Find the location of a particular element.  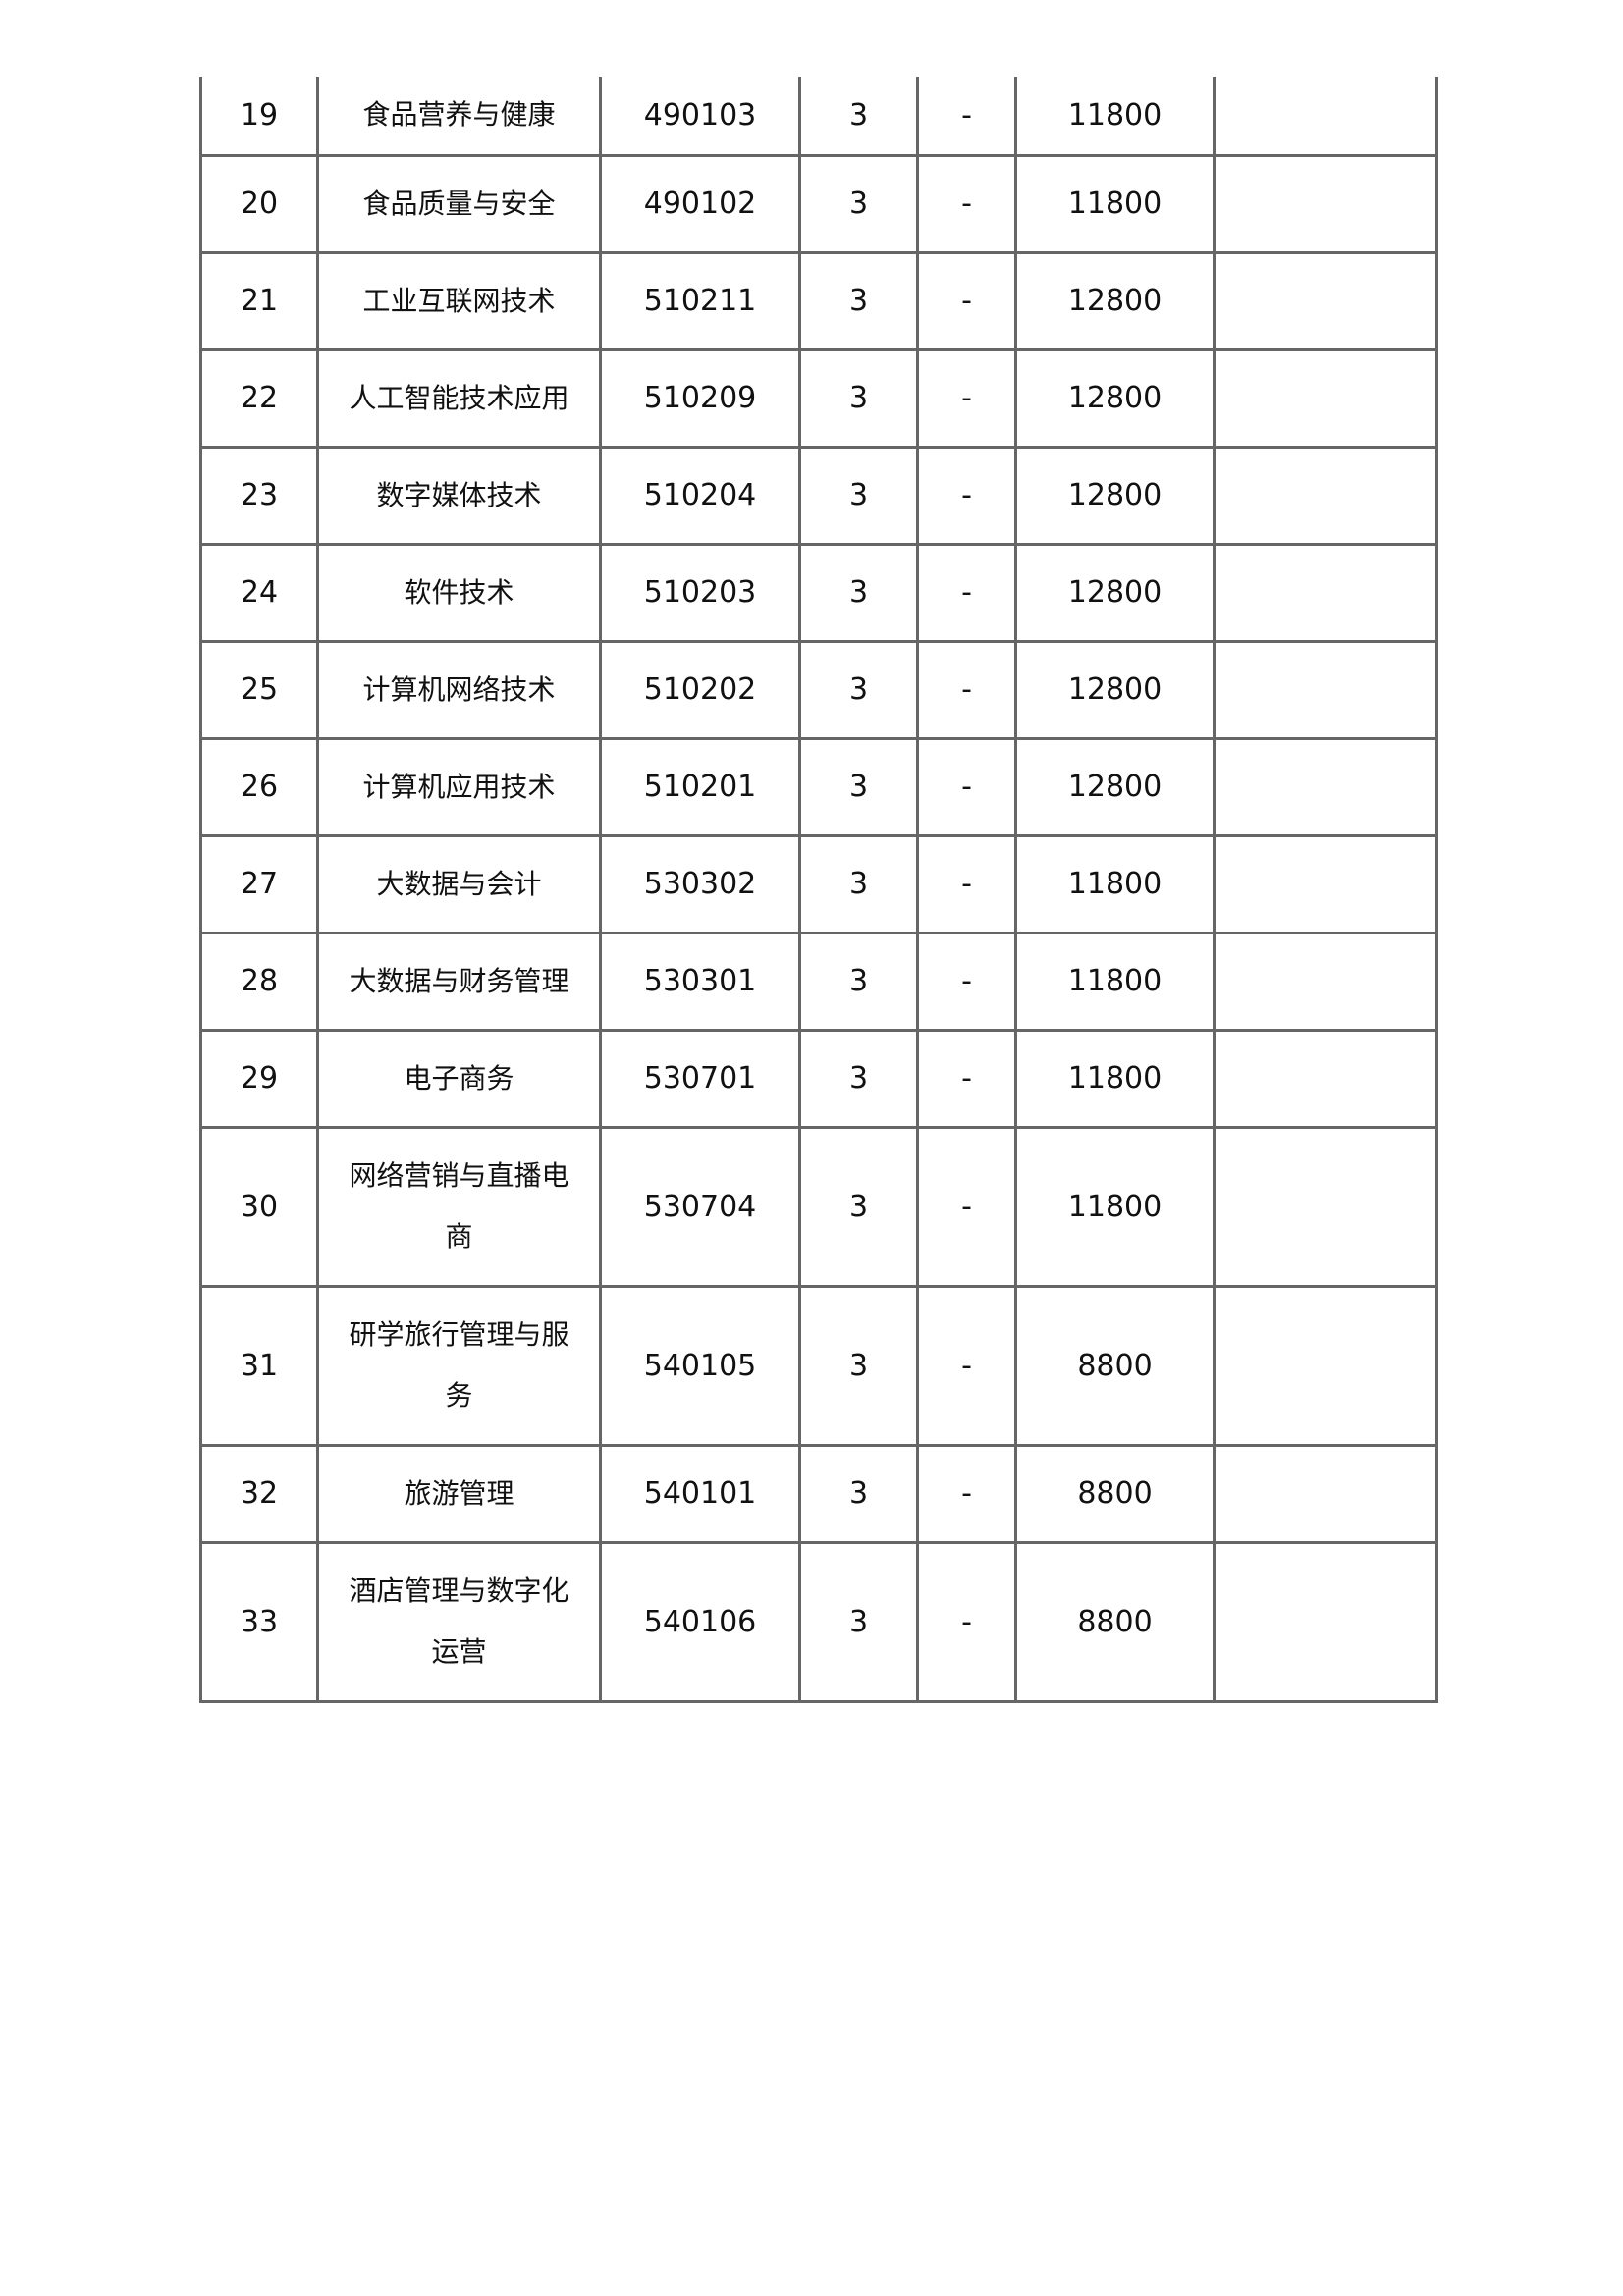

cell-name: 计算机网络技术 is located at coordinates (459, 689).